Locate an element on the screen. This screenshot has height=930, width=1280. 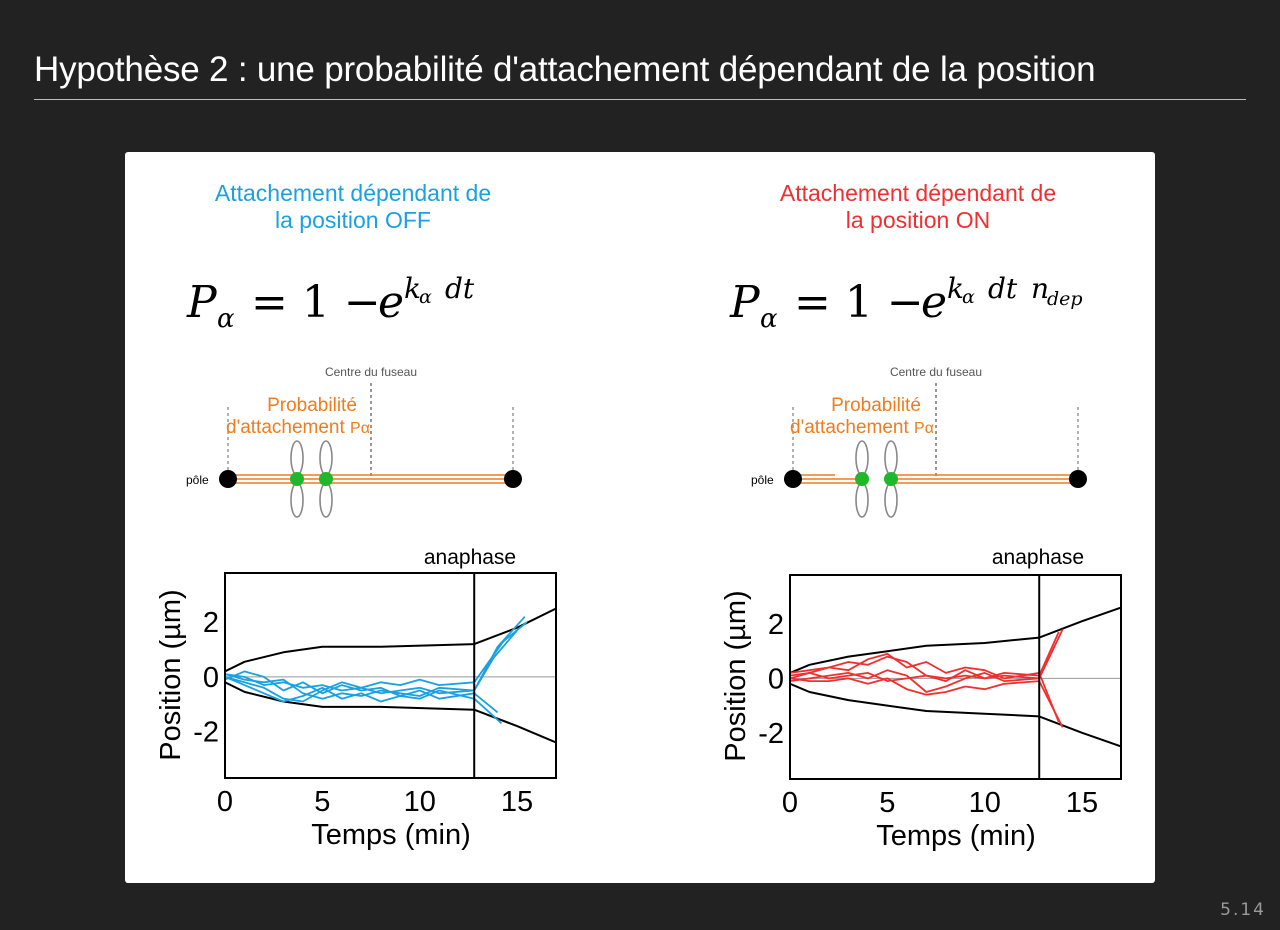
left-formula: P α = 1 − e k α dt is located at coordinates (330, 303).